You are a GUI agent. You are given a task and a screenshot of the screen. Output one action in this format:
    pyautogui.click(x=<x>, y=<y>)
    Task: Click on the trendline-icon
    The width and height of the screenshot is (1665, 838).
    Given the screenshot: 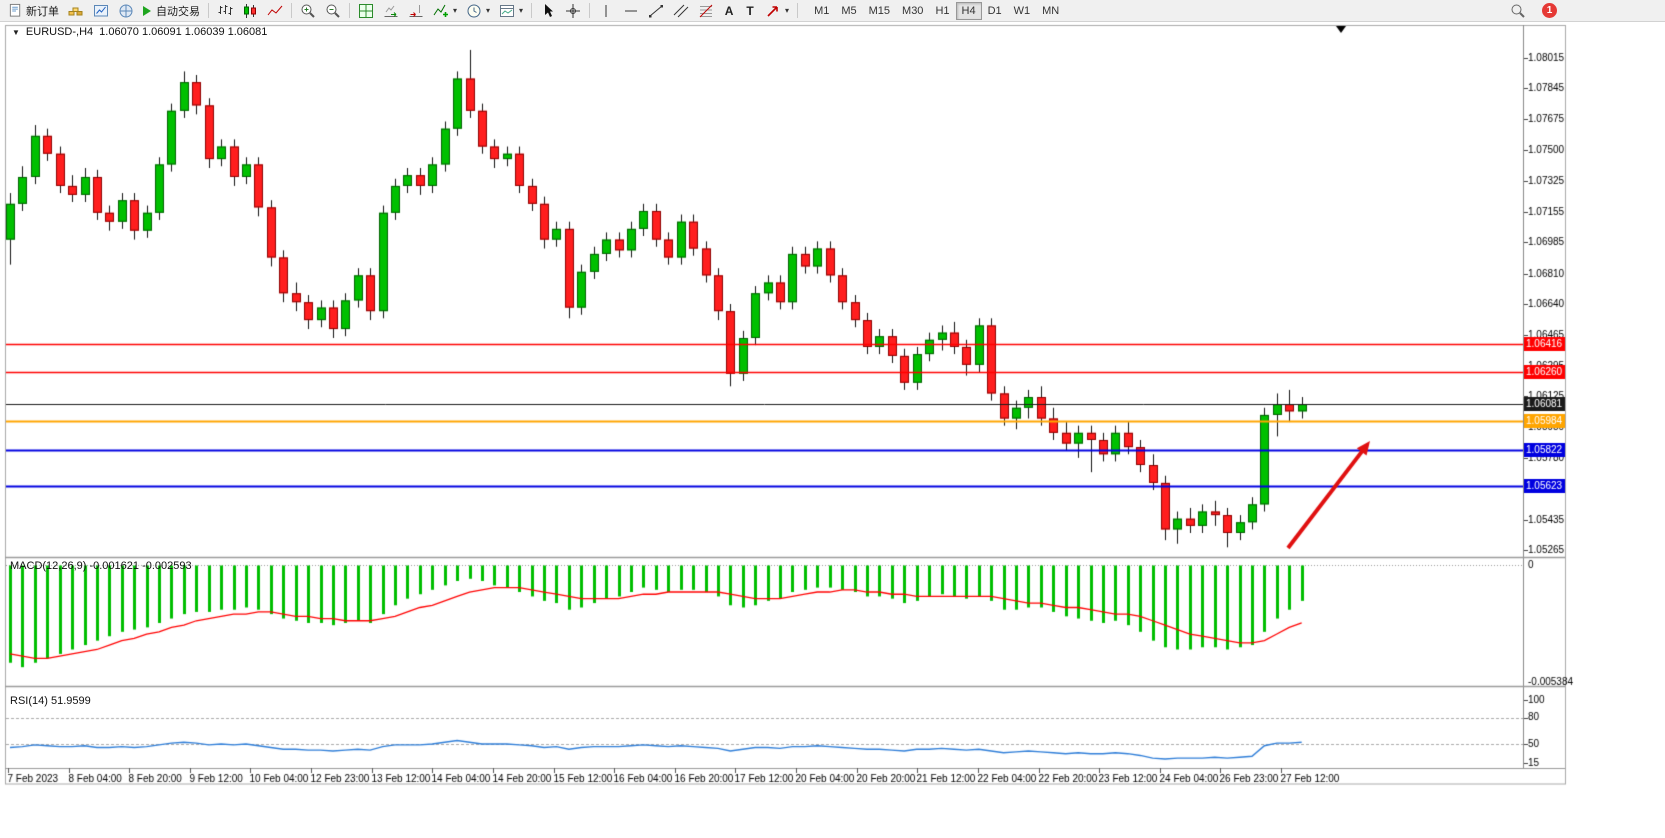 What is the action you would take?
    pyautogui.click(x=656, y=10)
    